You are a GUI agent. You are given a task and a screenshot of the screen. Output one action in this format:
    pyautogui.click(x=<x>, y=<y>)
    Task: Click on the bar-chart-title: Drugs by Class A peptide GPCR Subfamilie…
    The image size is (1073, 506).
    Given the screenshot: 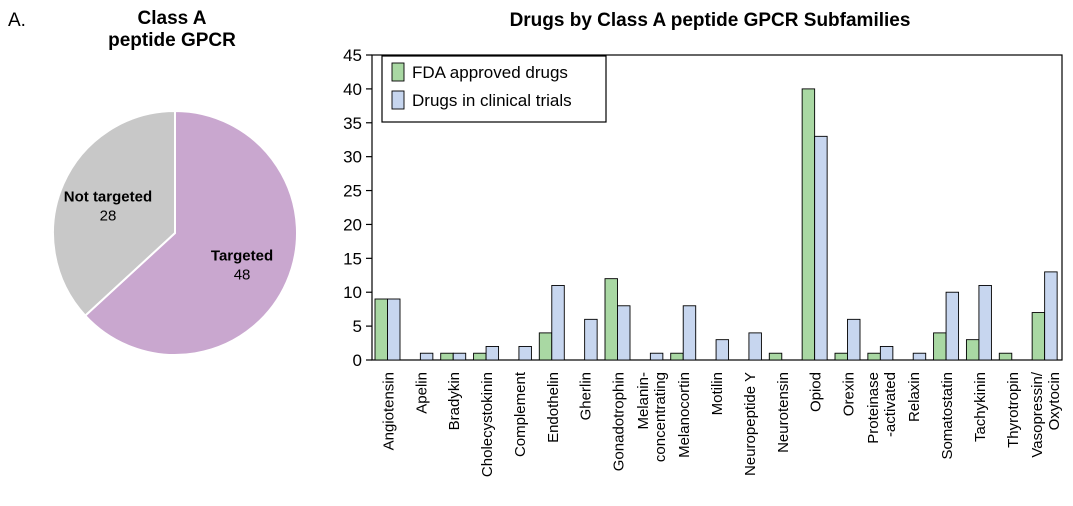 What is the action you would take?
    pyautogui.click(x=710, y=20)
    